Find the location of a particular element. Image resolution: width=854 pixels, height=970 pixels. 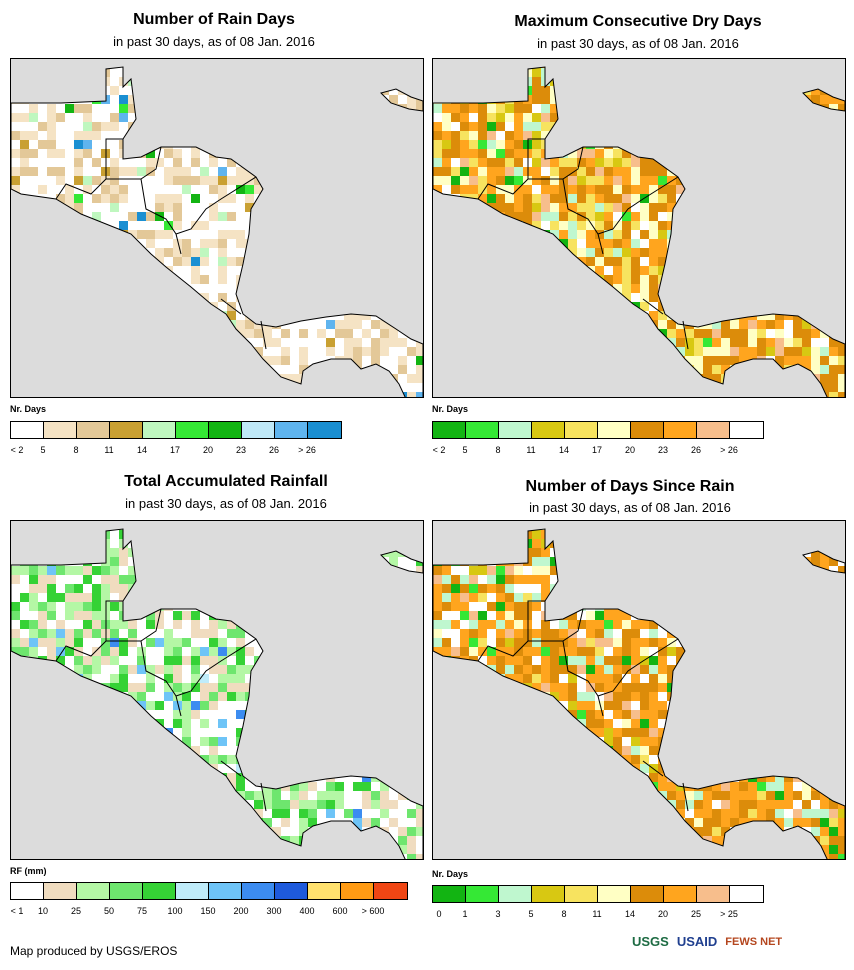

legend-label: < 1 is located at coordinates (17, 911).